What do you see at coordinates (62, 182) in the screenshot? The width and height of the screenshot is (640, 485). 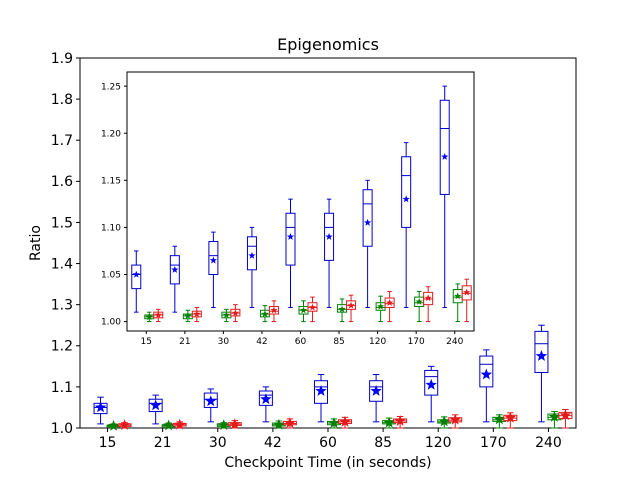 I see `main-y-tick-label: 1.6` at bounding box center [62, 182].